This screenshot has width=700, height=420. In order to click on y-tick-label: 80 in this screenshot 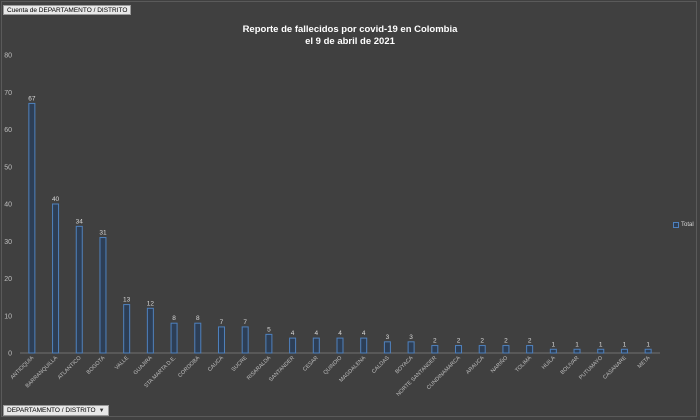, I will do `click(8, 56)`.